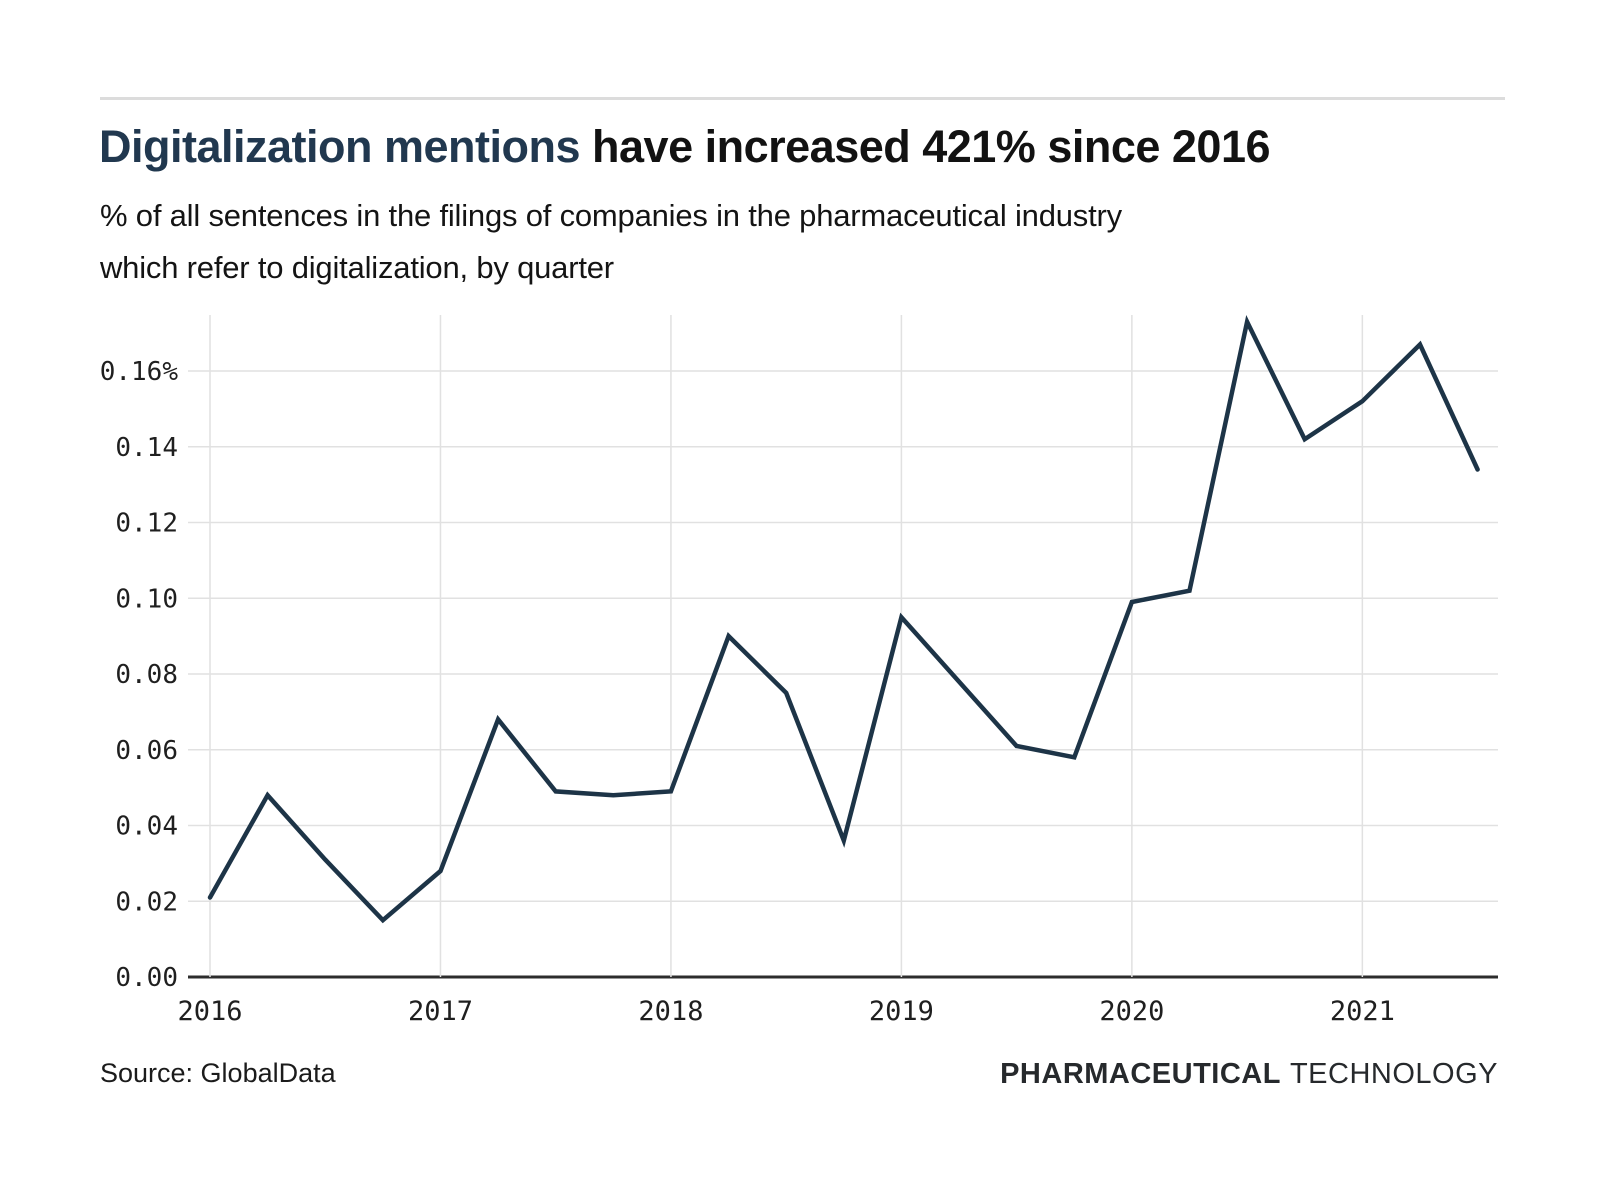  I want to click on y-tick-label: 0.16%, so click(139, 372).